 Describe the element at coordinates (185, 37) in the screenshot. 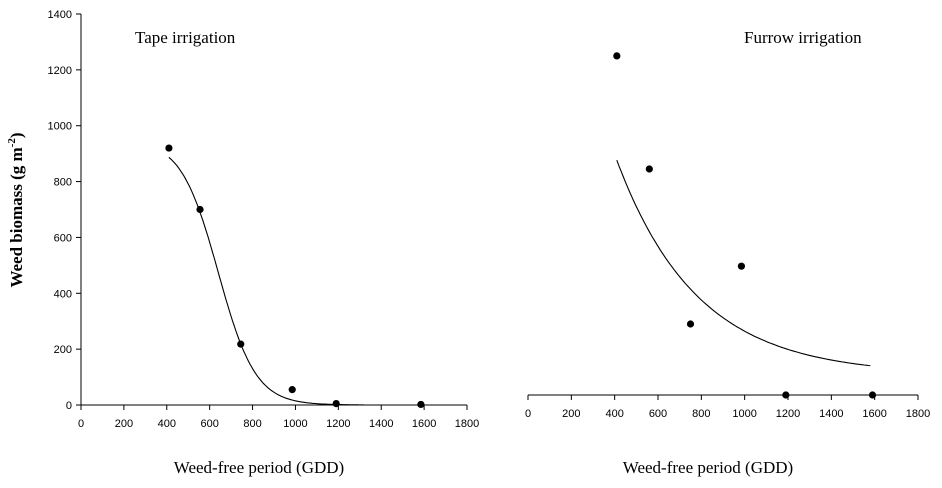

I see `panel1-title: Tape irrigation` at that location.